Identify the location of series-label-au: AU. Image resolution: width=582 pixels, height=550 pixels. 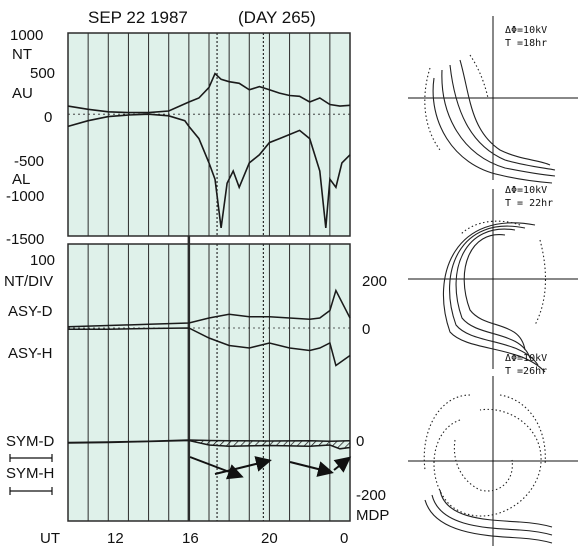
(22, 93).